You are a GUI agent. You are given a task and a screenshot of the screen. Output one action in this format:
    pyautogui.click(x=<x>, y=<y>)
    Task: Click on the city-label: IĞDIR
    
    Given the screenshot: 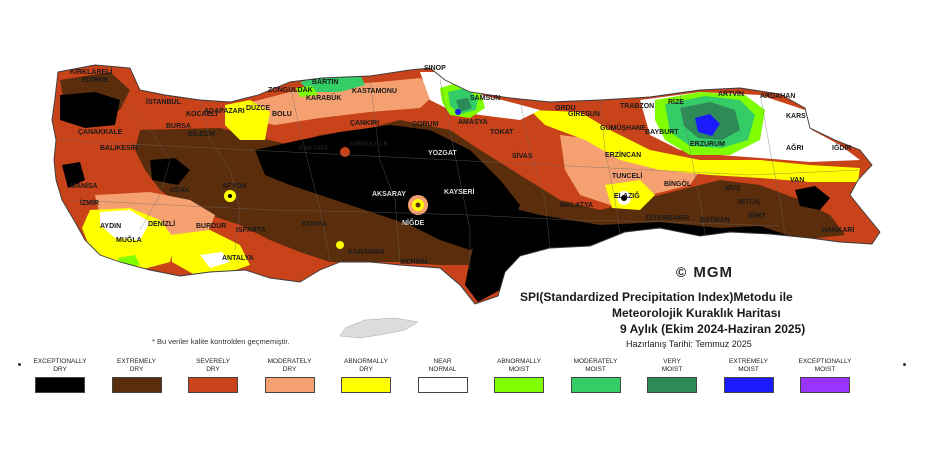 What is the action you would take?
    pyautogui.click(x=841, y=147)
    